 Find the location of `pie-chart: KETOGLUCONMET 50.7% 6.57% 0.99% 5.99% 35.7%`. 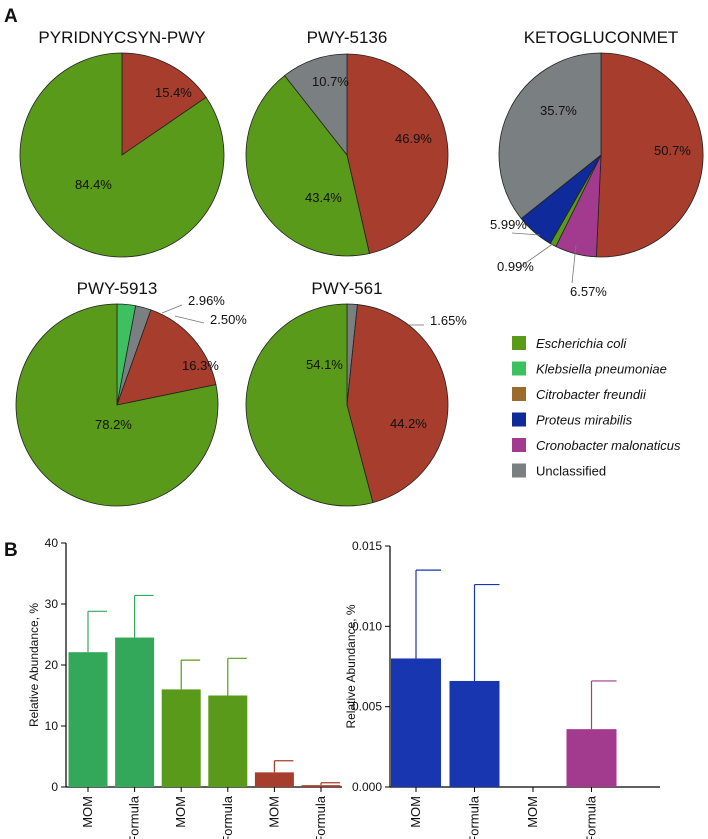

pie-chart: KETOGLUCONMET 50.7% 6.57% 0.99% 5.99% 35.7% is located at coordinates (597, 163).